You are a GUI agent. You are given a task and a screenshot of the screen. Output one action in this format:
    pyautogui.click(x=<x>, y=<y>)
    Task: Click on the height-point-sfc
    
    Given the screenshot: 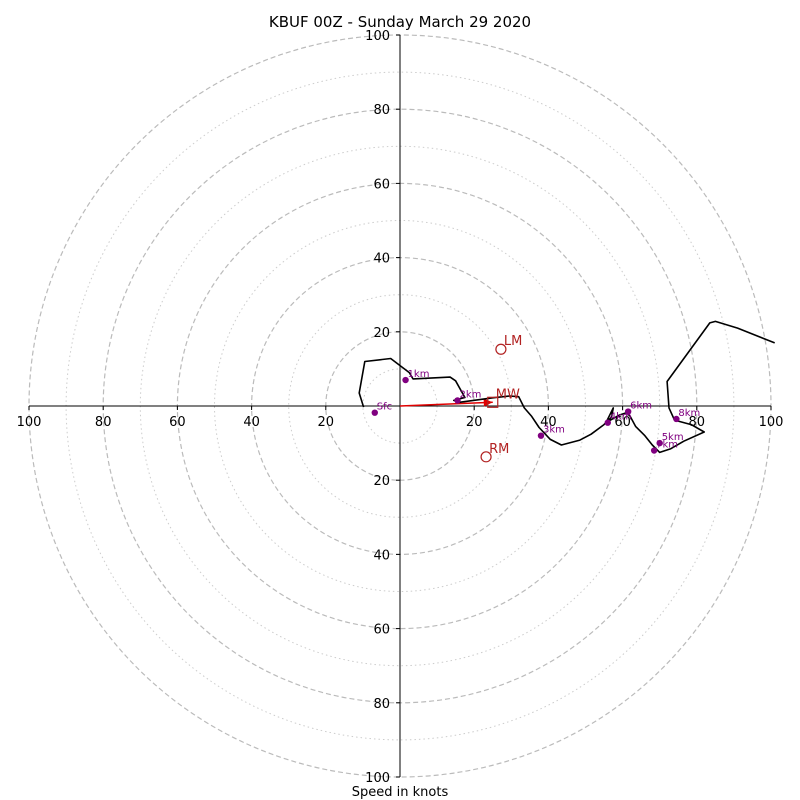 What is the action you would take?
    pyautogui.click(x=374, y=412)
    